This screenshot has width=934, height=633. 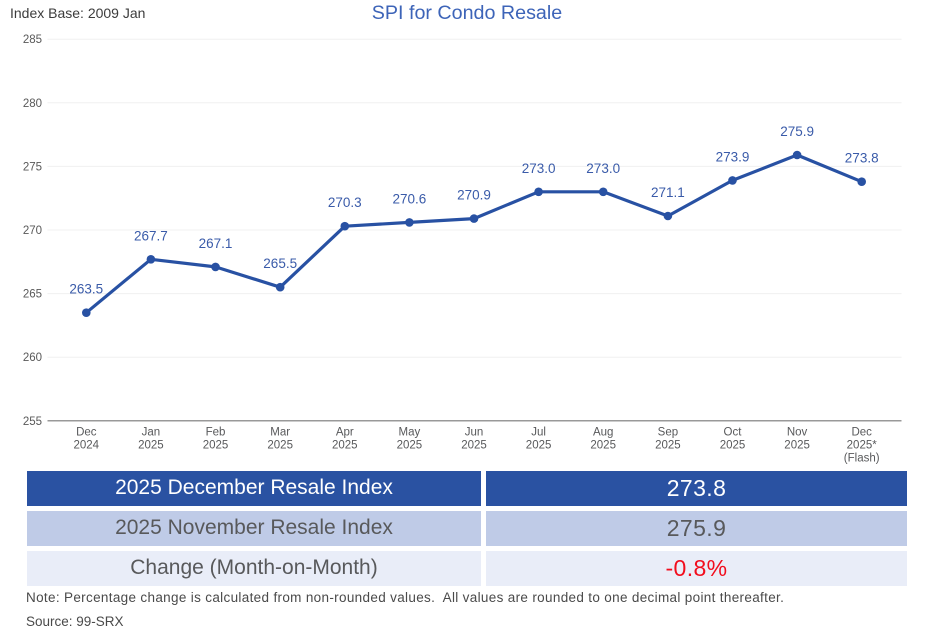 I want to click on svg-text: Nov, so click(x=797, y=433).